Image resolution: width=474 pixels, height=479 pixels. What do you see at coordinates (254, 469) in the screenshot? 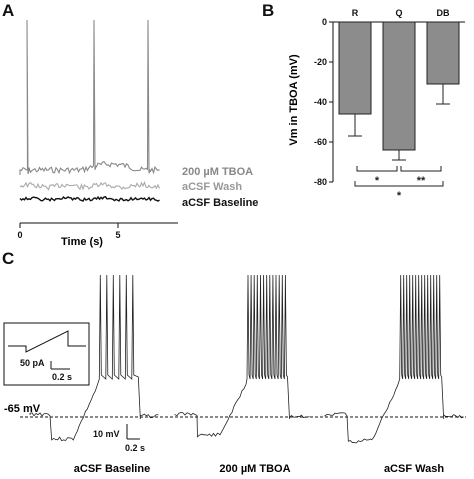
I see `condition-label-tboa: 200 µM TBOA` at bounding box center [254, 469].